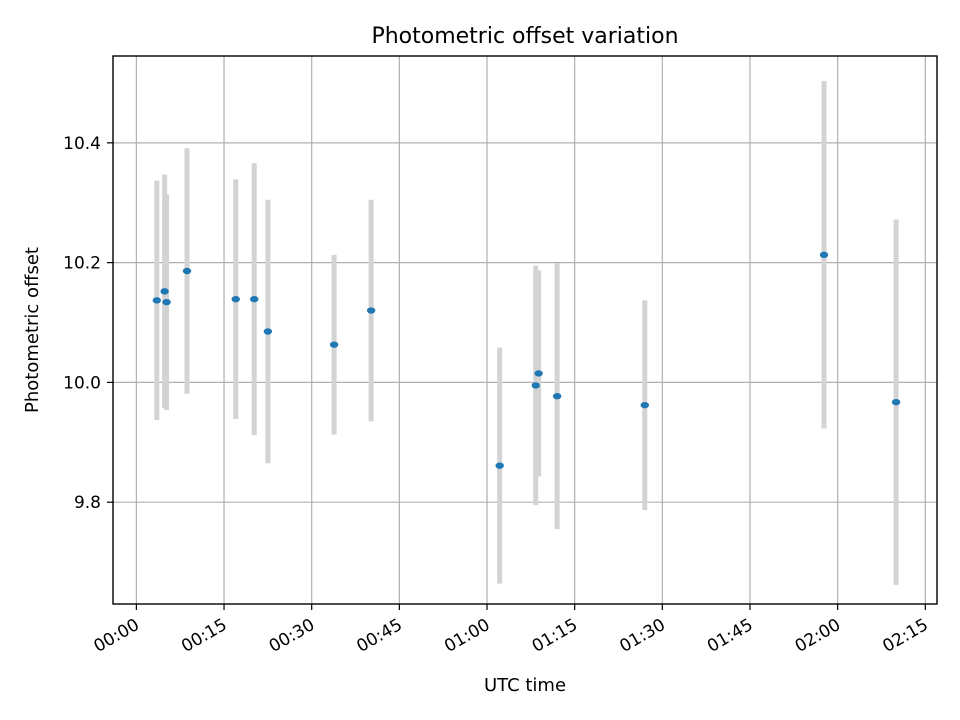 This screenshot has width=960, height=720. What do you see at coordinates (905, 636) in the screenshot?
I see `x-tick-label: 02:15` at bounding box center [905, 636].